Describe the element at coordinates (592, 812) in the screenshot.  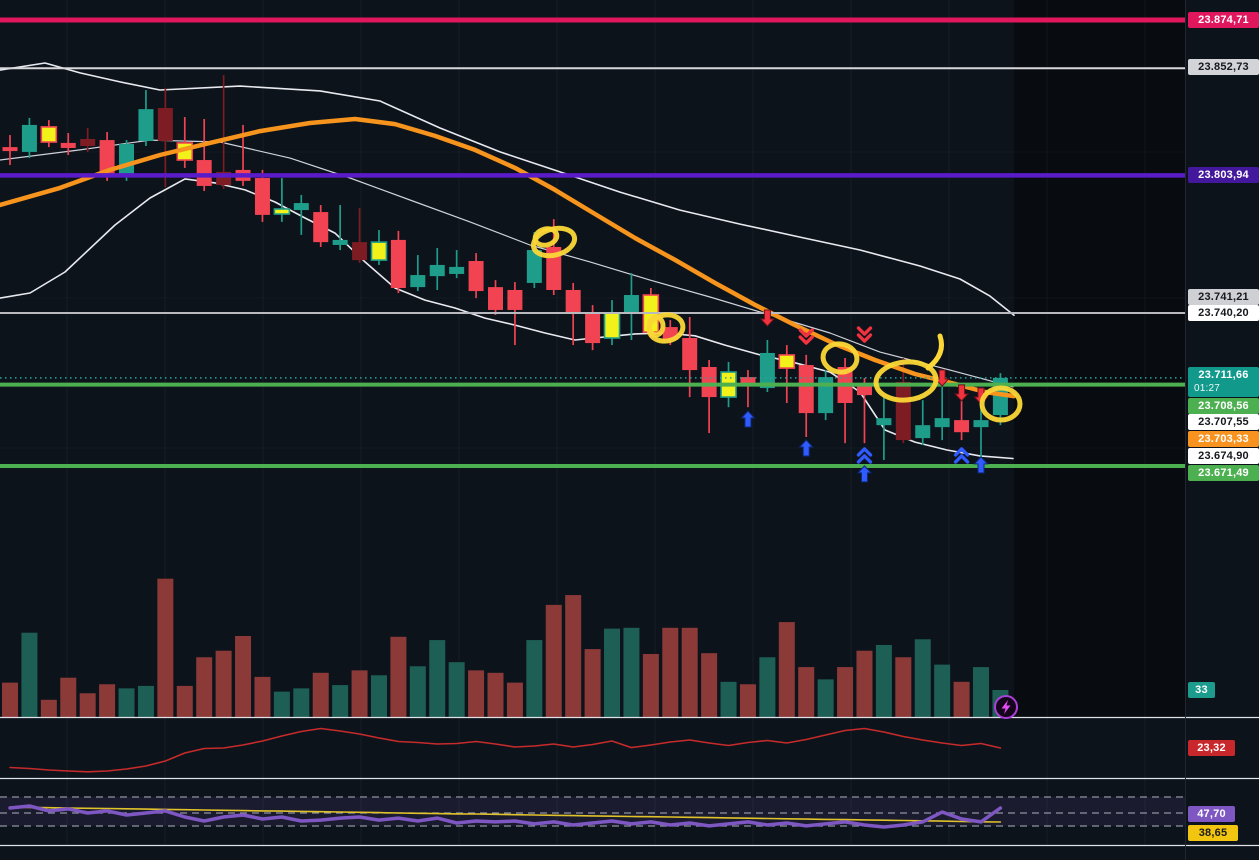
I see `oscillator-pane` at that location.